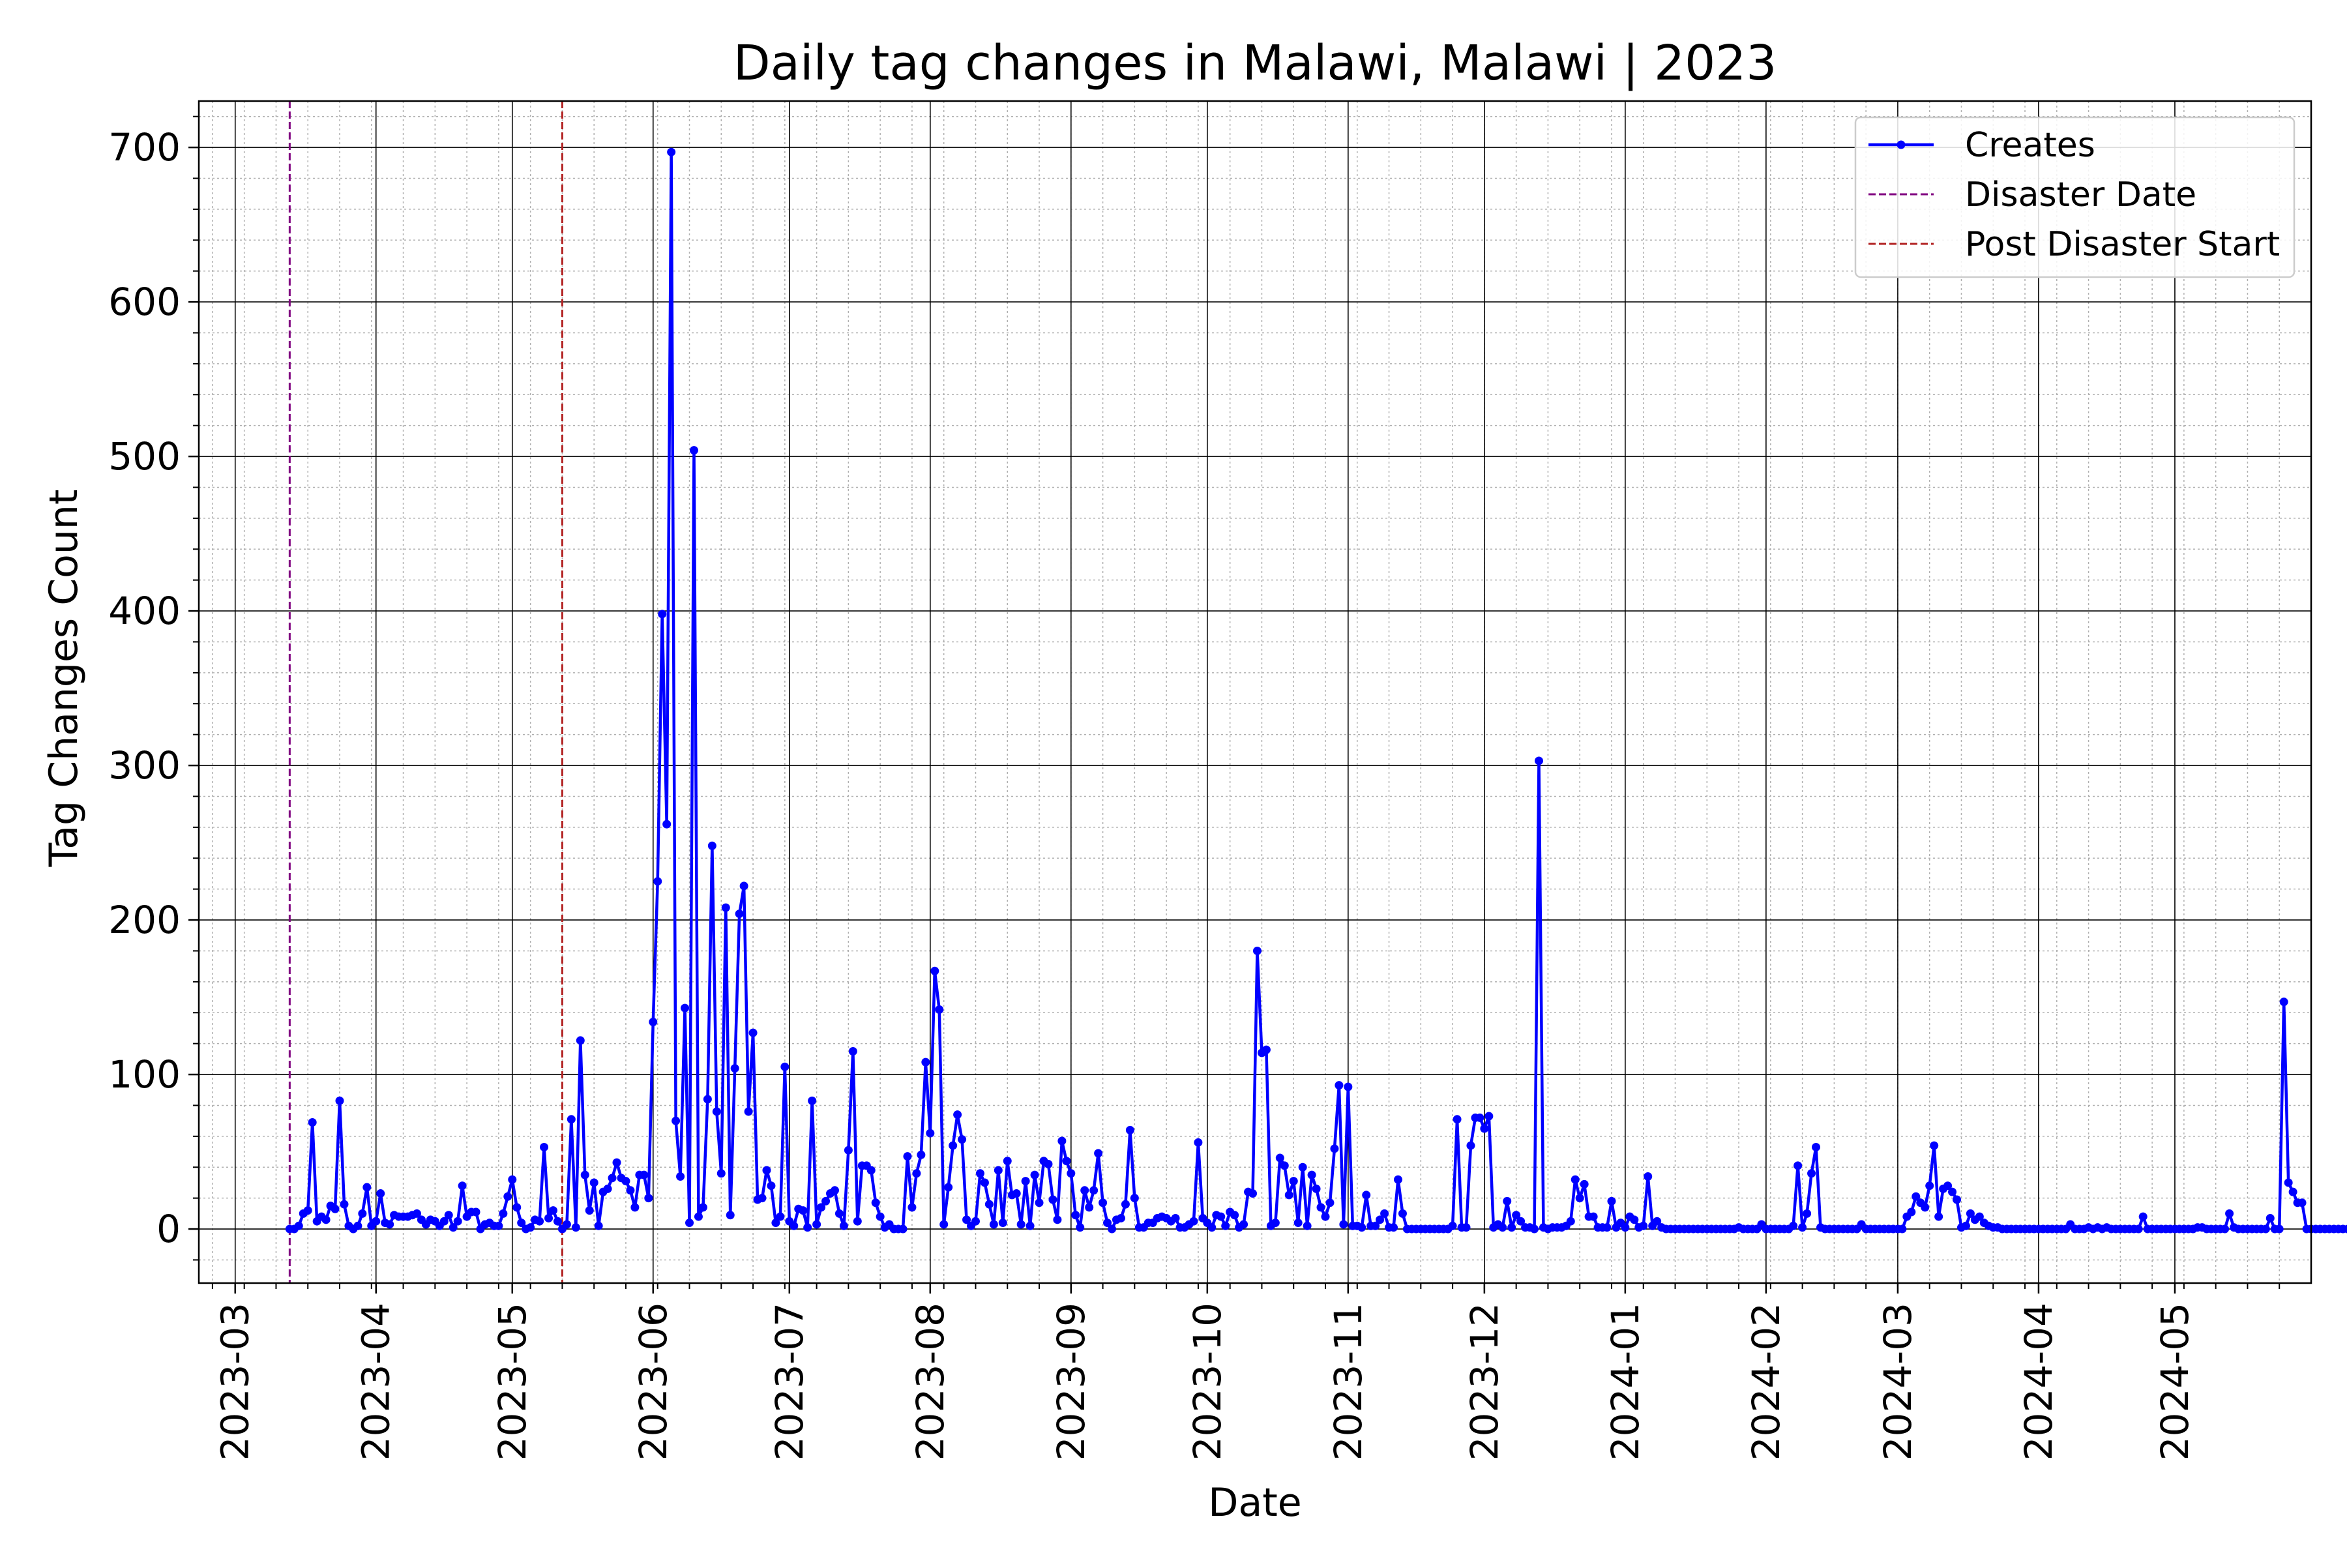 The width and height of the screenshot is (2347, 1568). I want to click on y-tick-label: 500, so click(144, 457).